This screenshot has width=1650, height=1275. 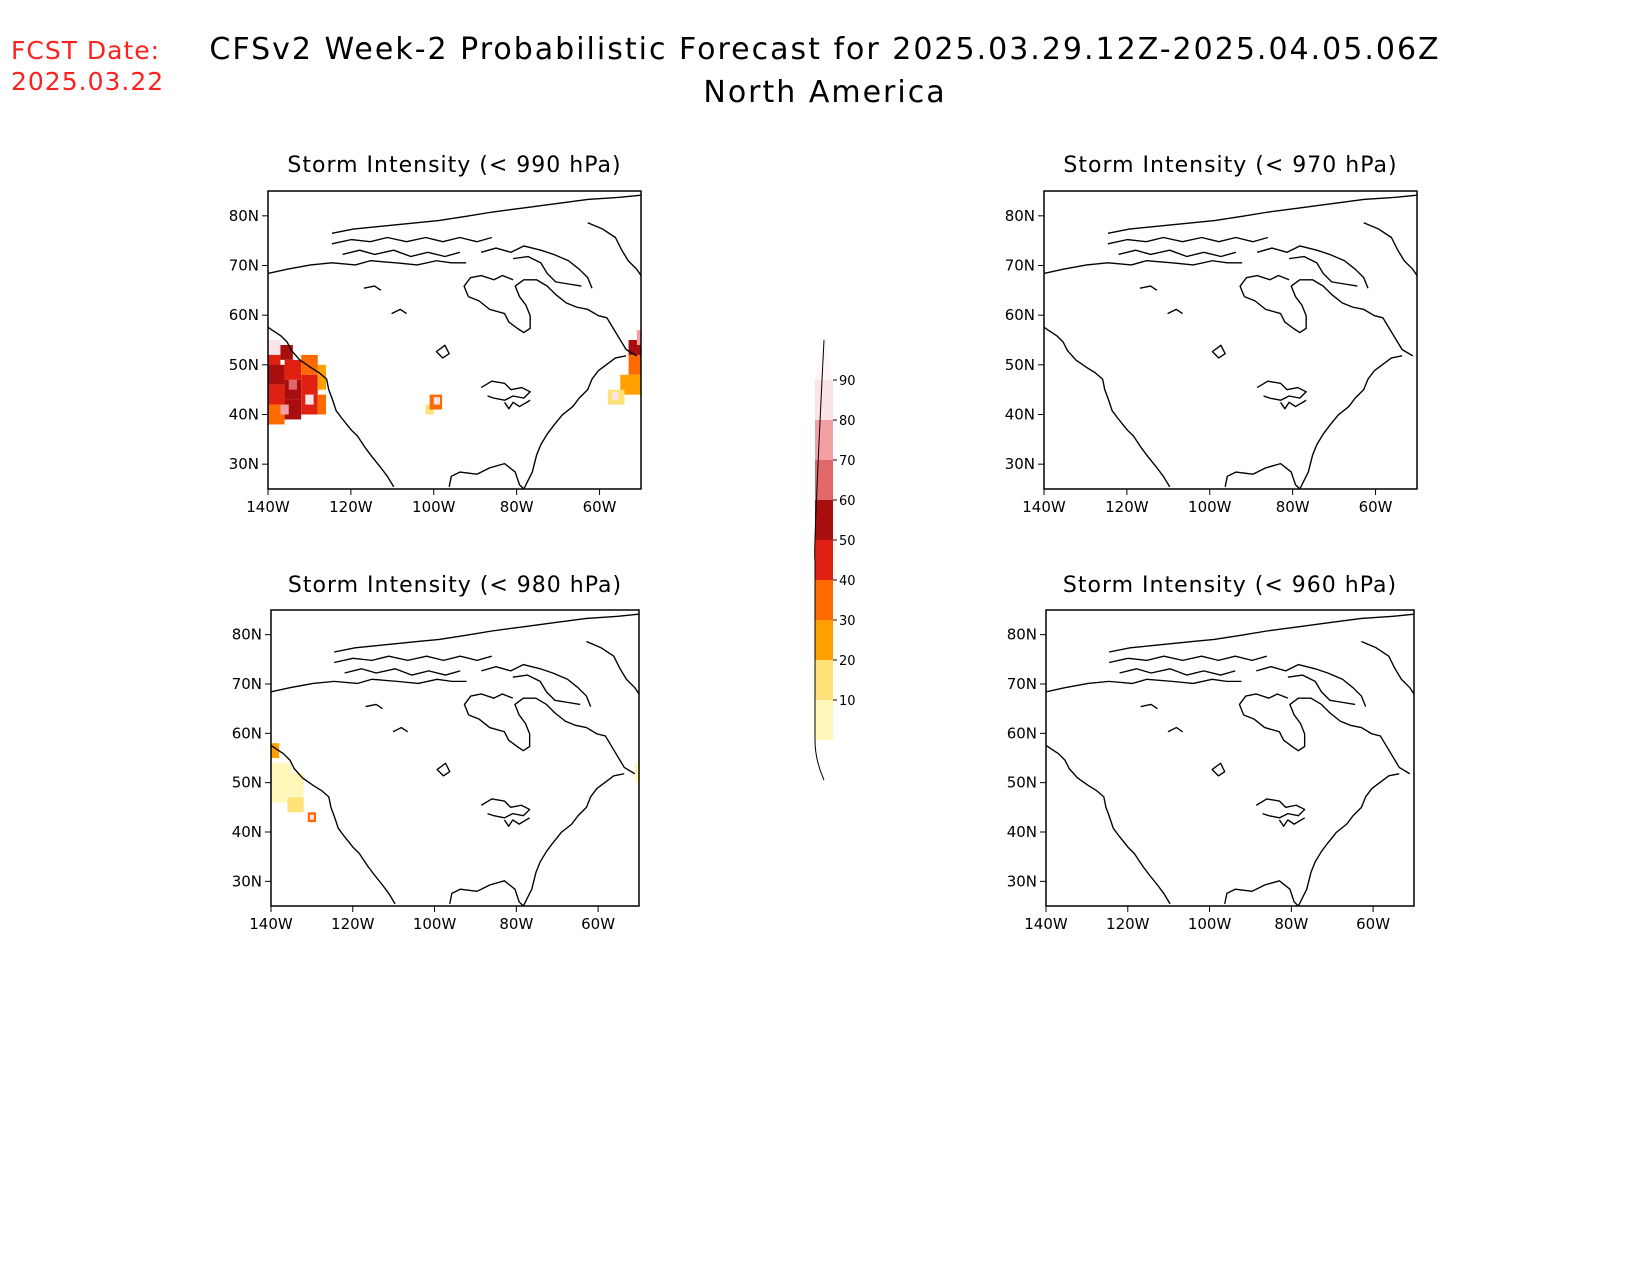 What do you see at coordinates (85, 50) in the screenshot?
I see `fcst-date-label: FCST Date:` at bounding box center [85, 50].